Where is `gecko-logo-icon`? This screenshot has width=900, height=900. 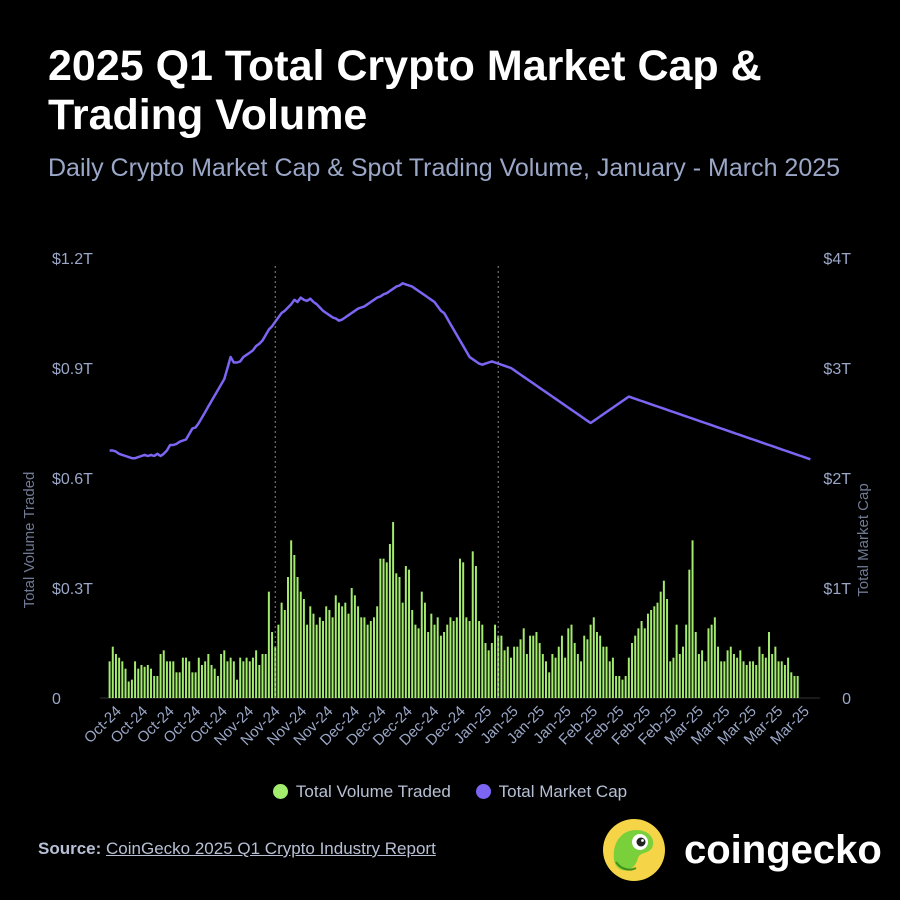 gecko-logo-icon is located at coordinates (634, 850).